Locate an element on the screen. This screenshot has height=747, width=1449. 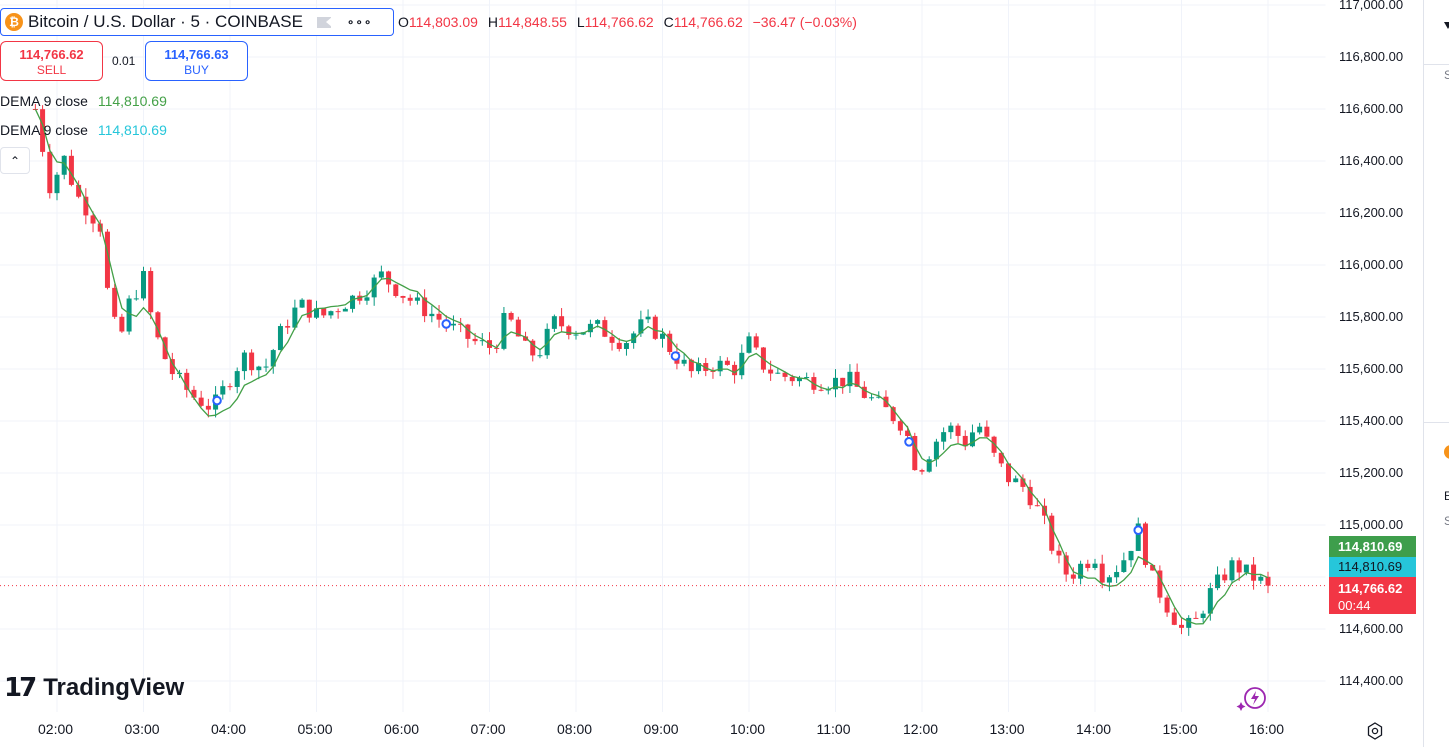
price-axis-label: 116,800.00 is located at coordinates (1371, 56).